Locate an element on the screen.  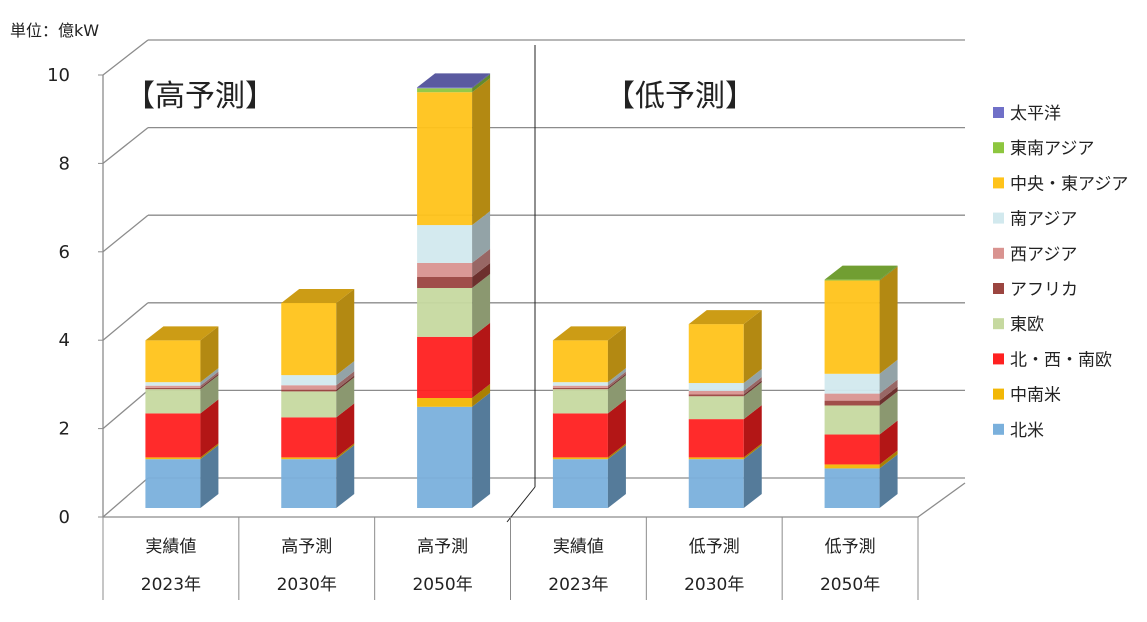
x-category-label: 実績値 is located at coordinates (170, 547).